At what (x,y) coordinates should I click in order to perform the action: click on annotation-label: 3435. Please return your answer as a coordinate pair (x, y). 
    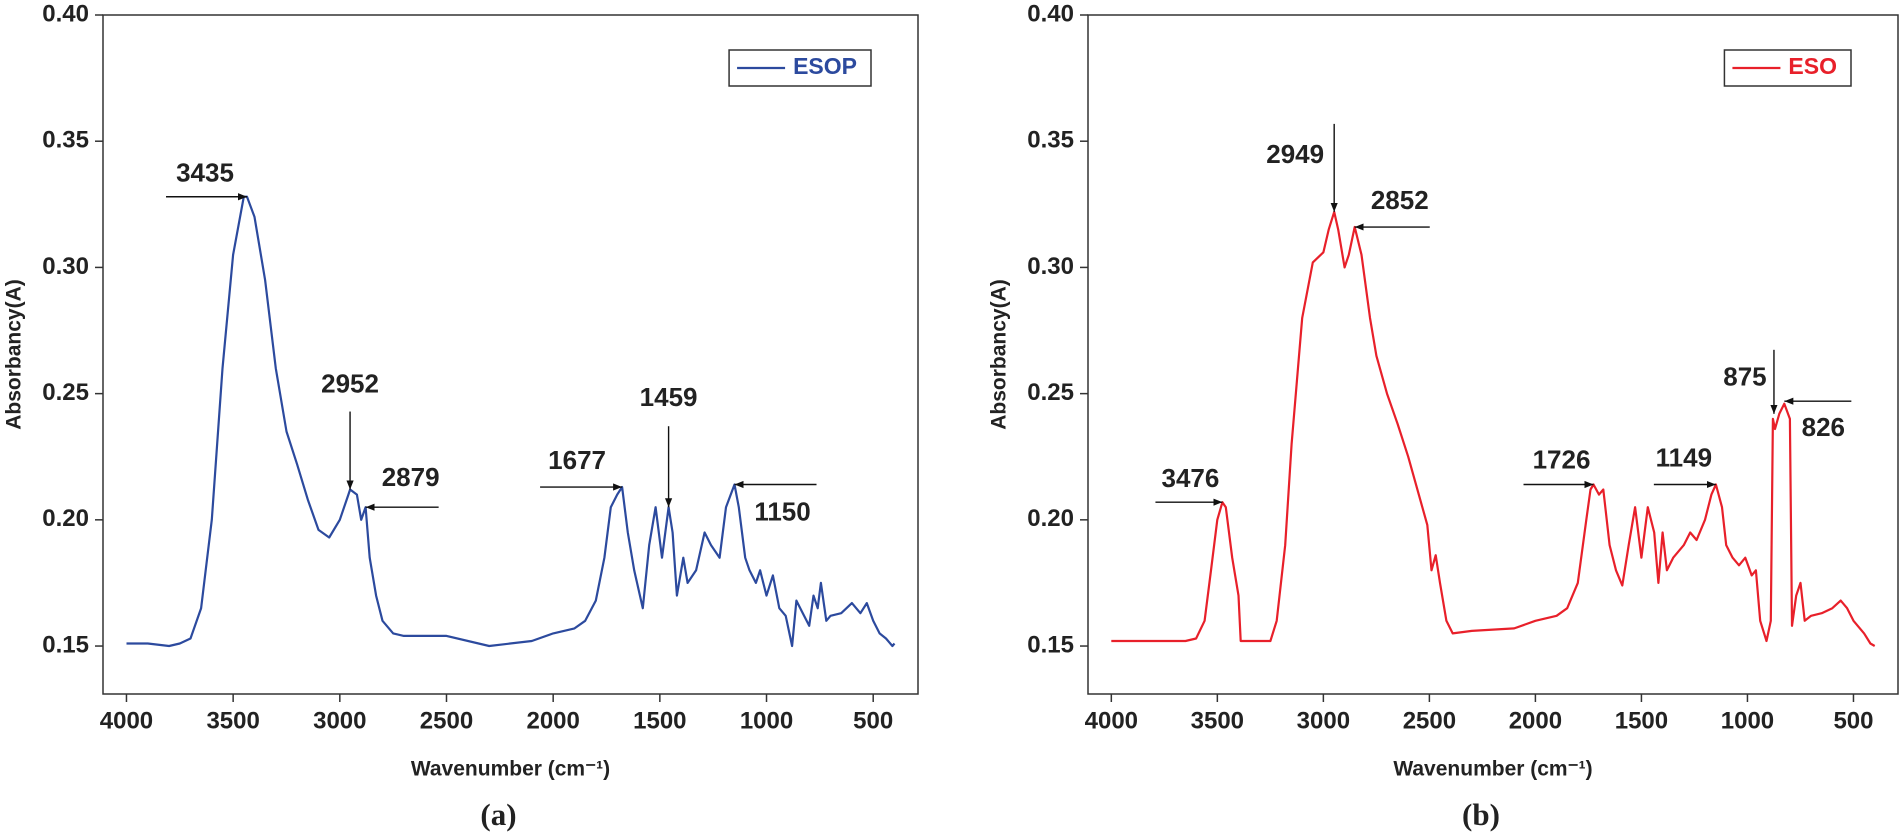
    Looking at the image, I should click on (205, 173).